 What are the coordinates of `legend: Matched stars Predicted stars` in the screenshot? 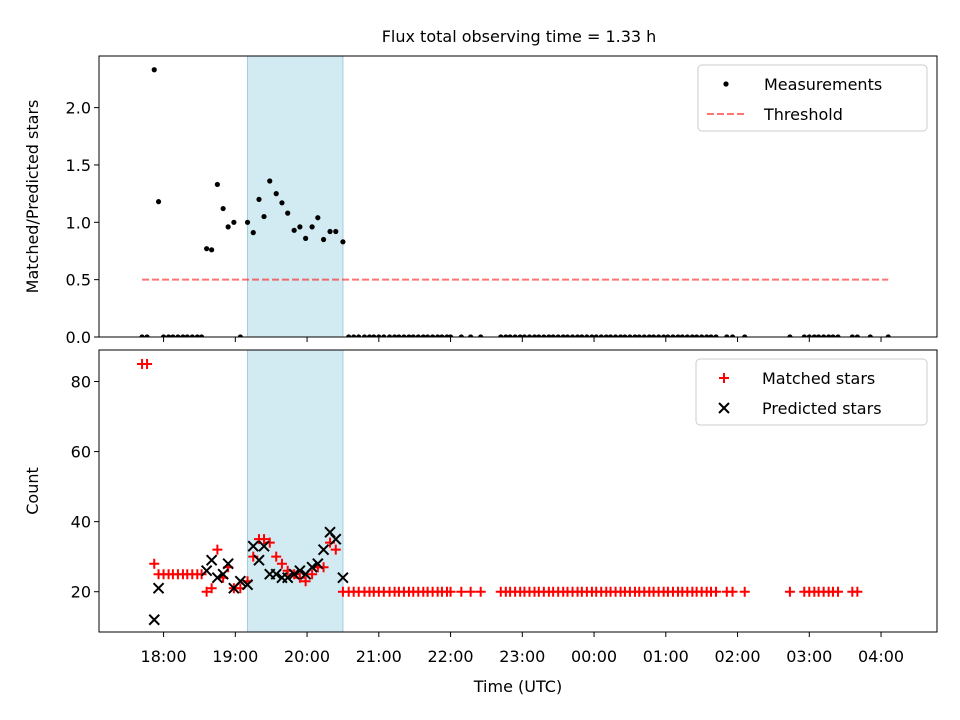 It's located at (811, 392).